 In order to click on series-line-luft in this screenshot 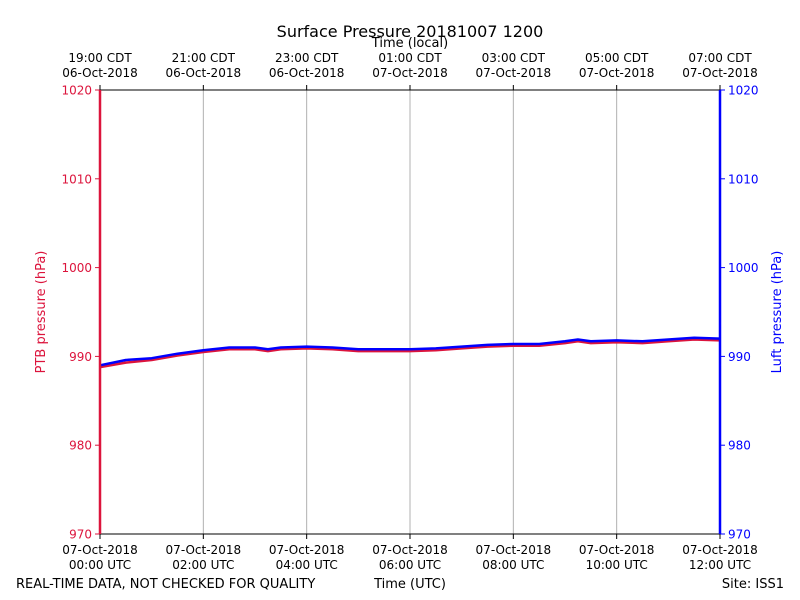, I will do `click(410, 351)`.